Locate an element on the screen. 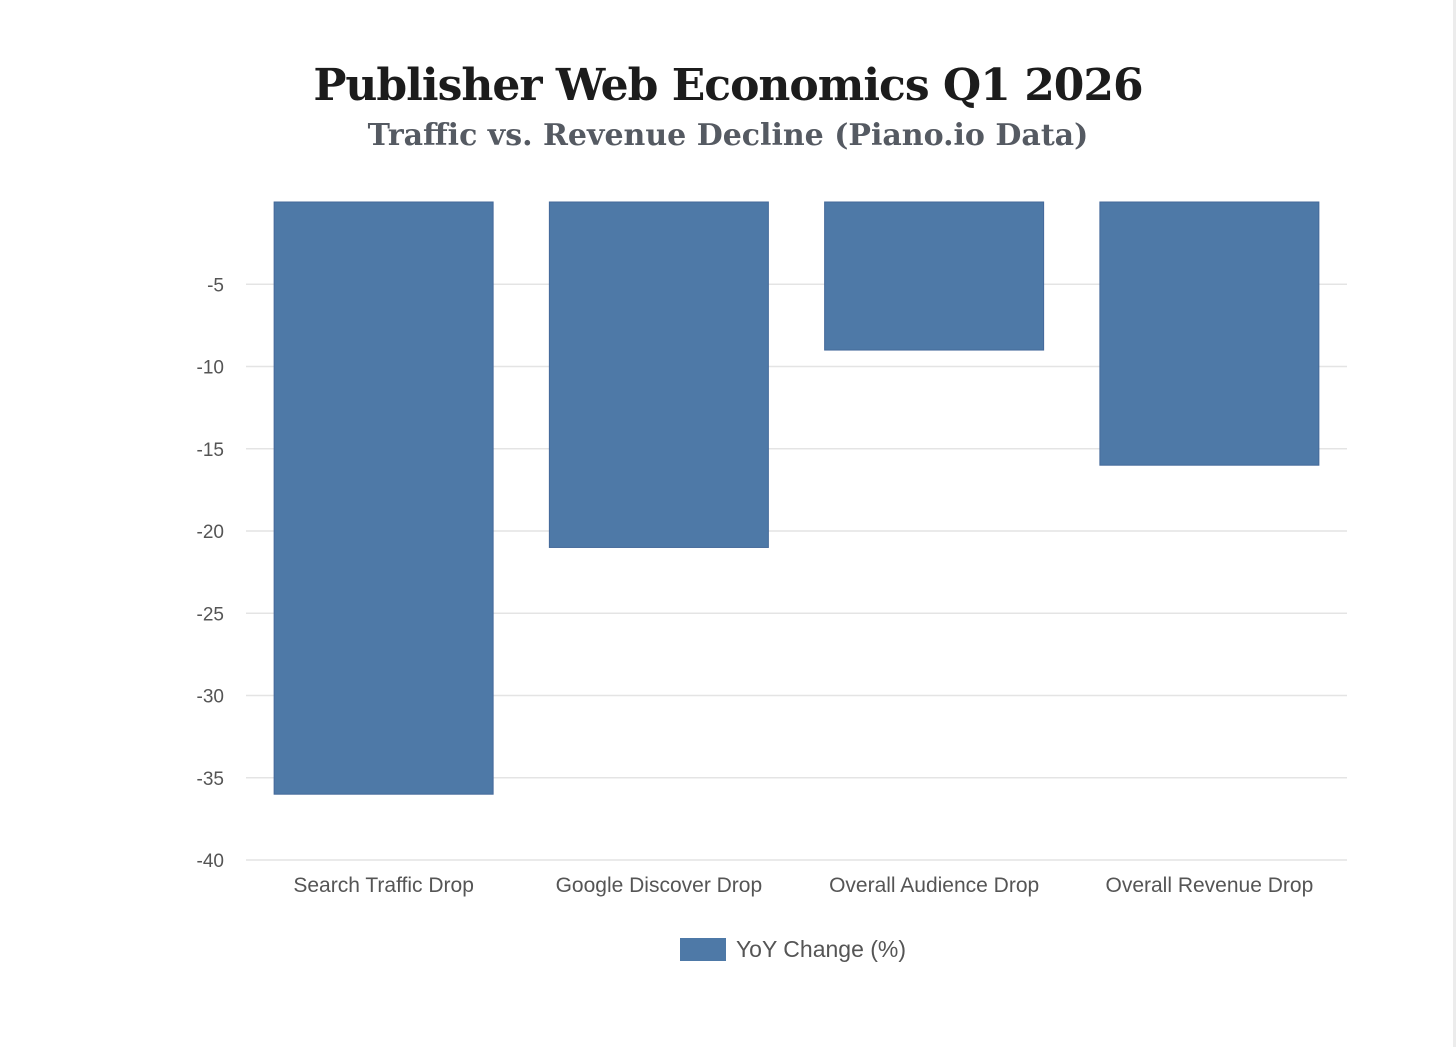 The width and height of the screenshot is (1456, 1047). legend-item: YoY Change (%) is located at coordinates (793, 949).